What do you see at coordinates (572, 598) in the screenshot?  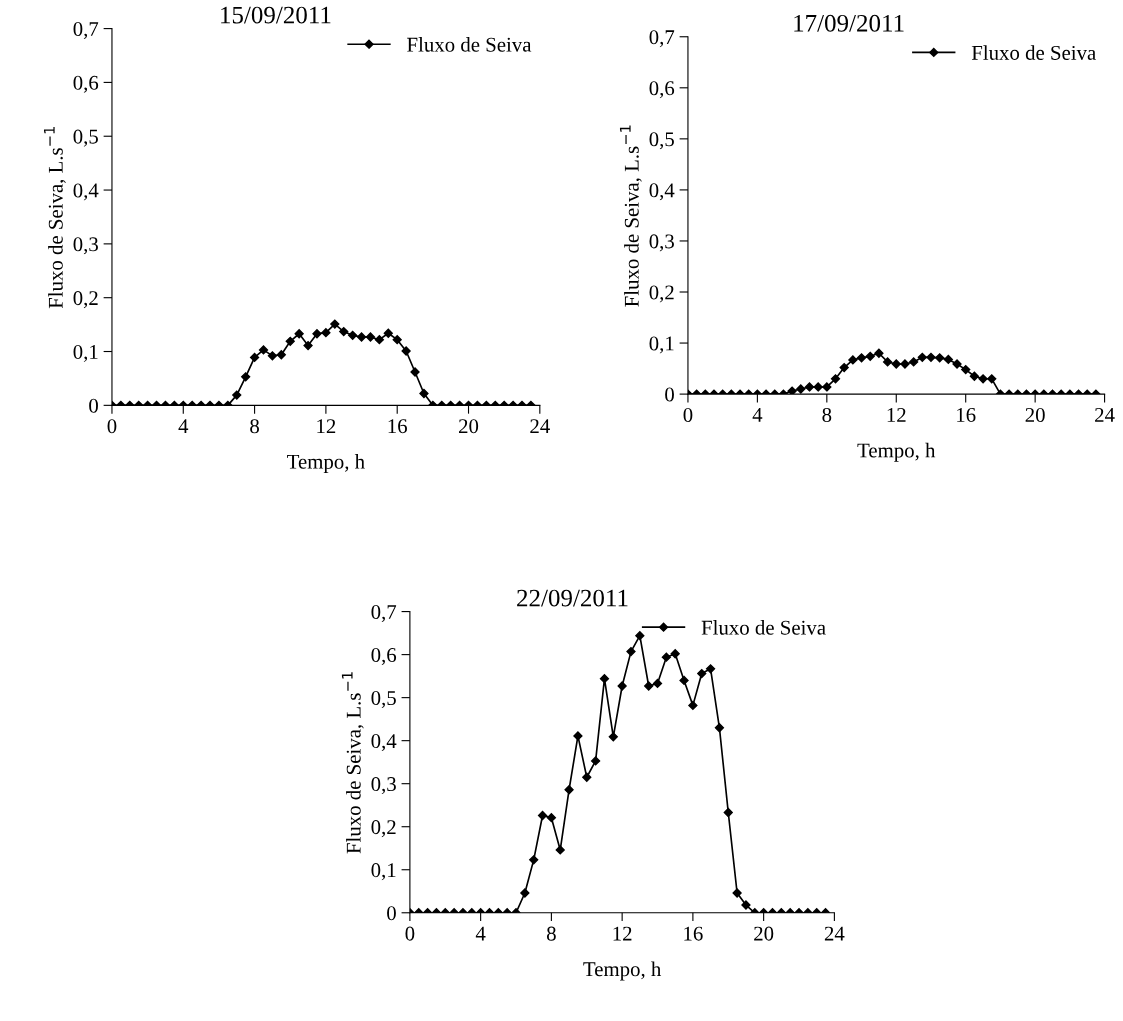 I see `chart-title: 22/09/2011` at bounding box center [572, 598].